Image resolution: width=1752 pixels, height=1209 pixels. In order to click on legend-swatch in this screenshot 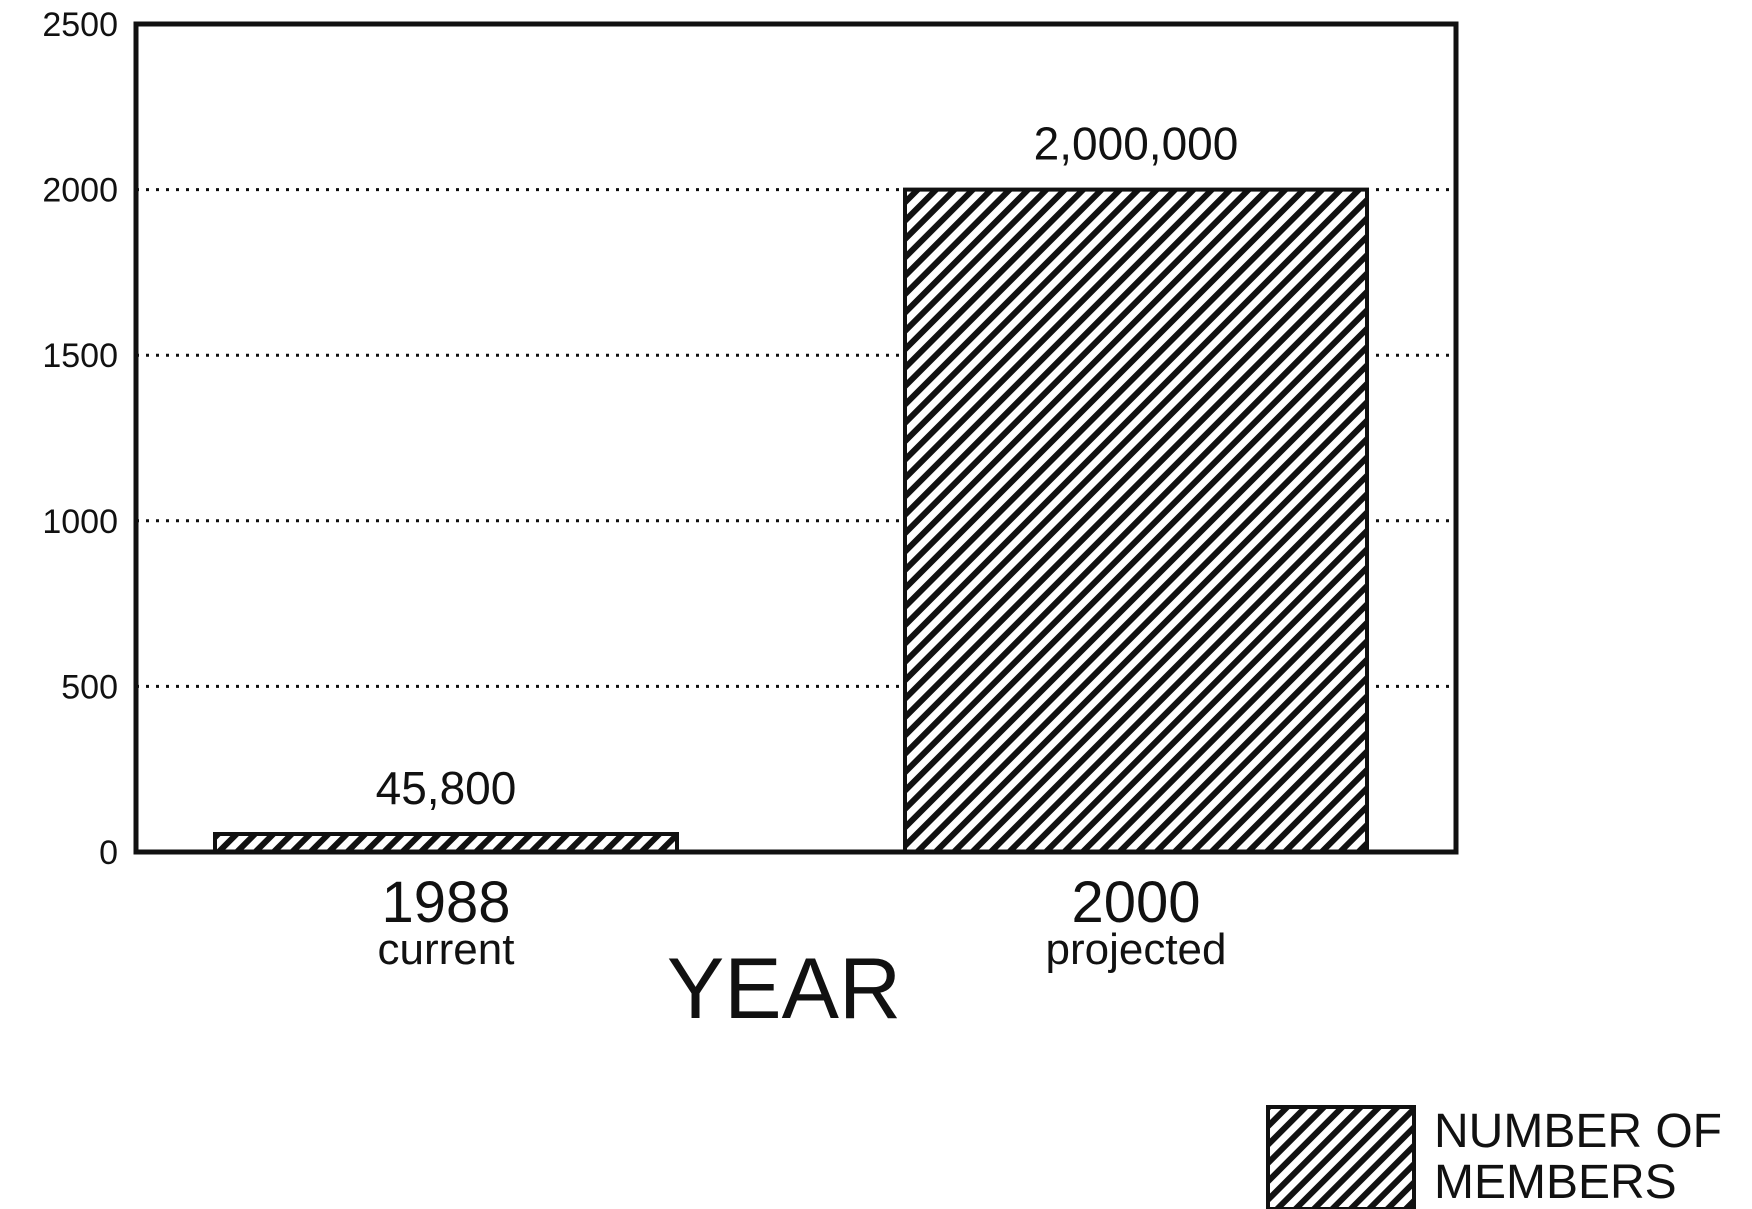, I will do `click(1341, 1157)`.